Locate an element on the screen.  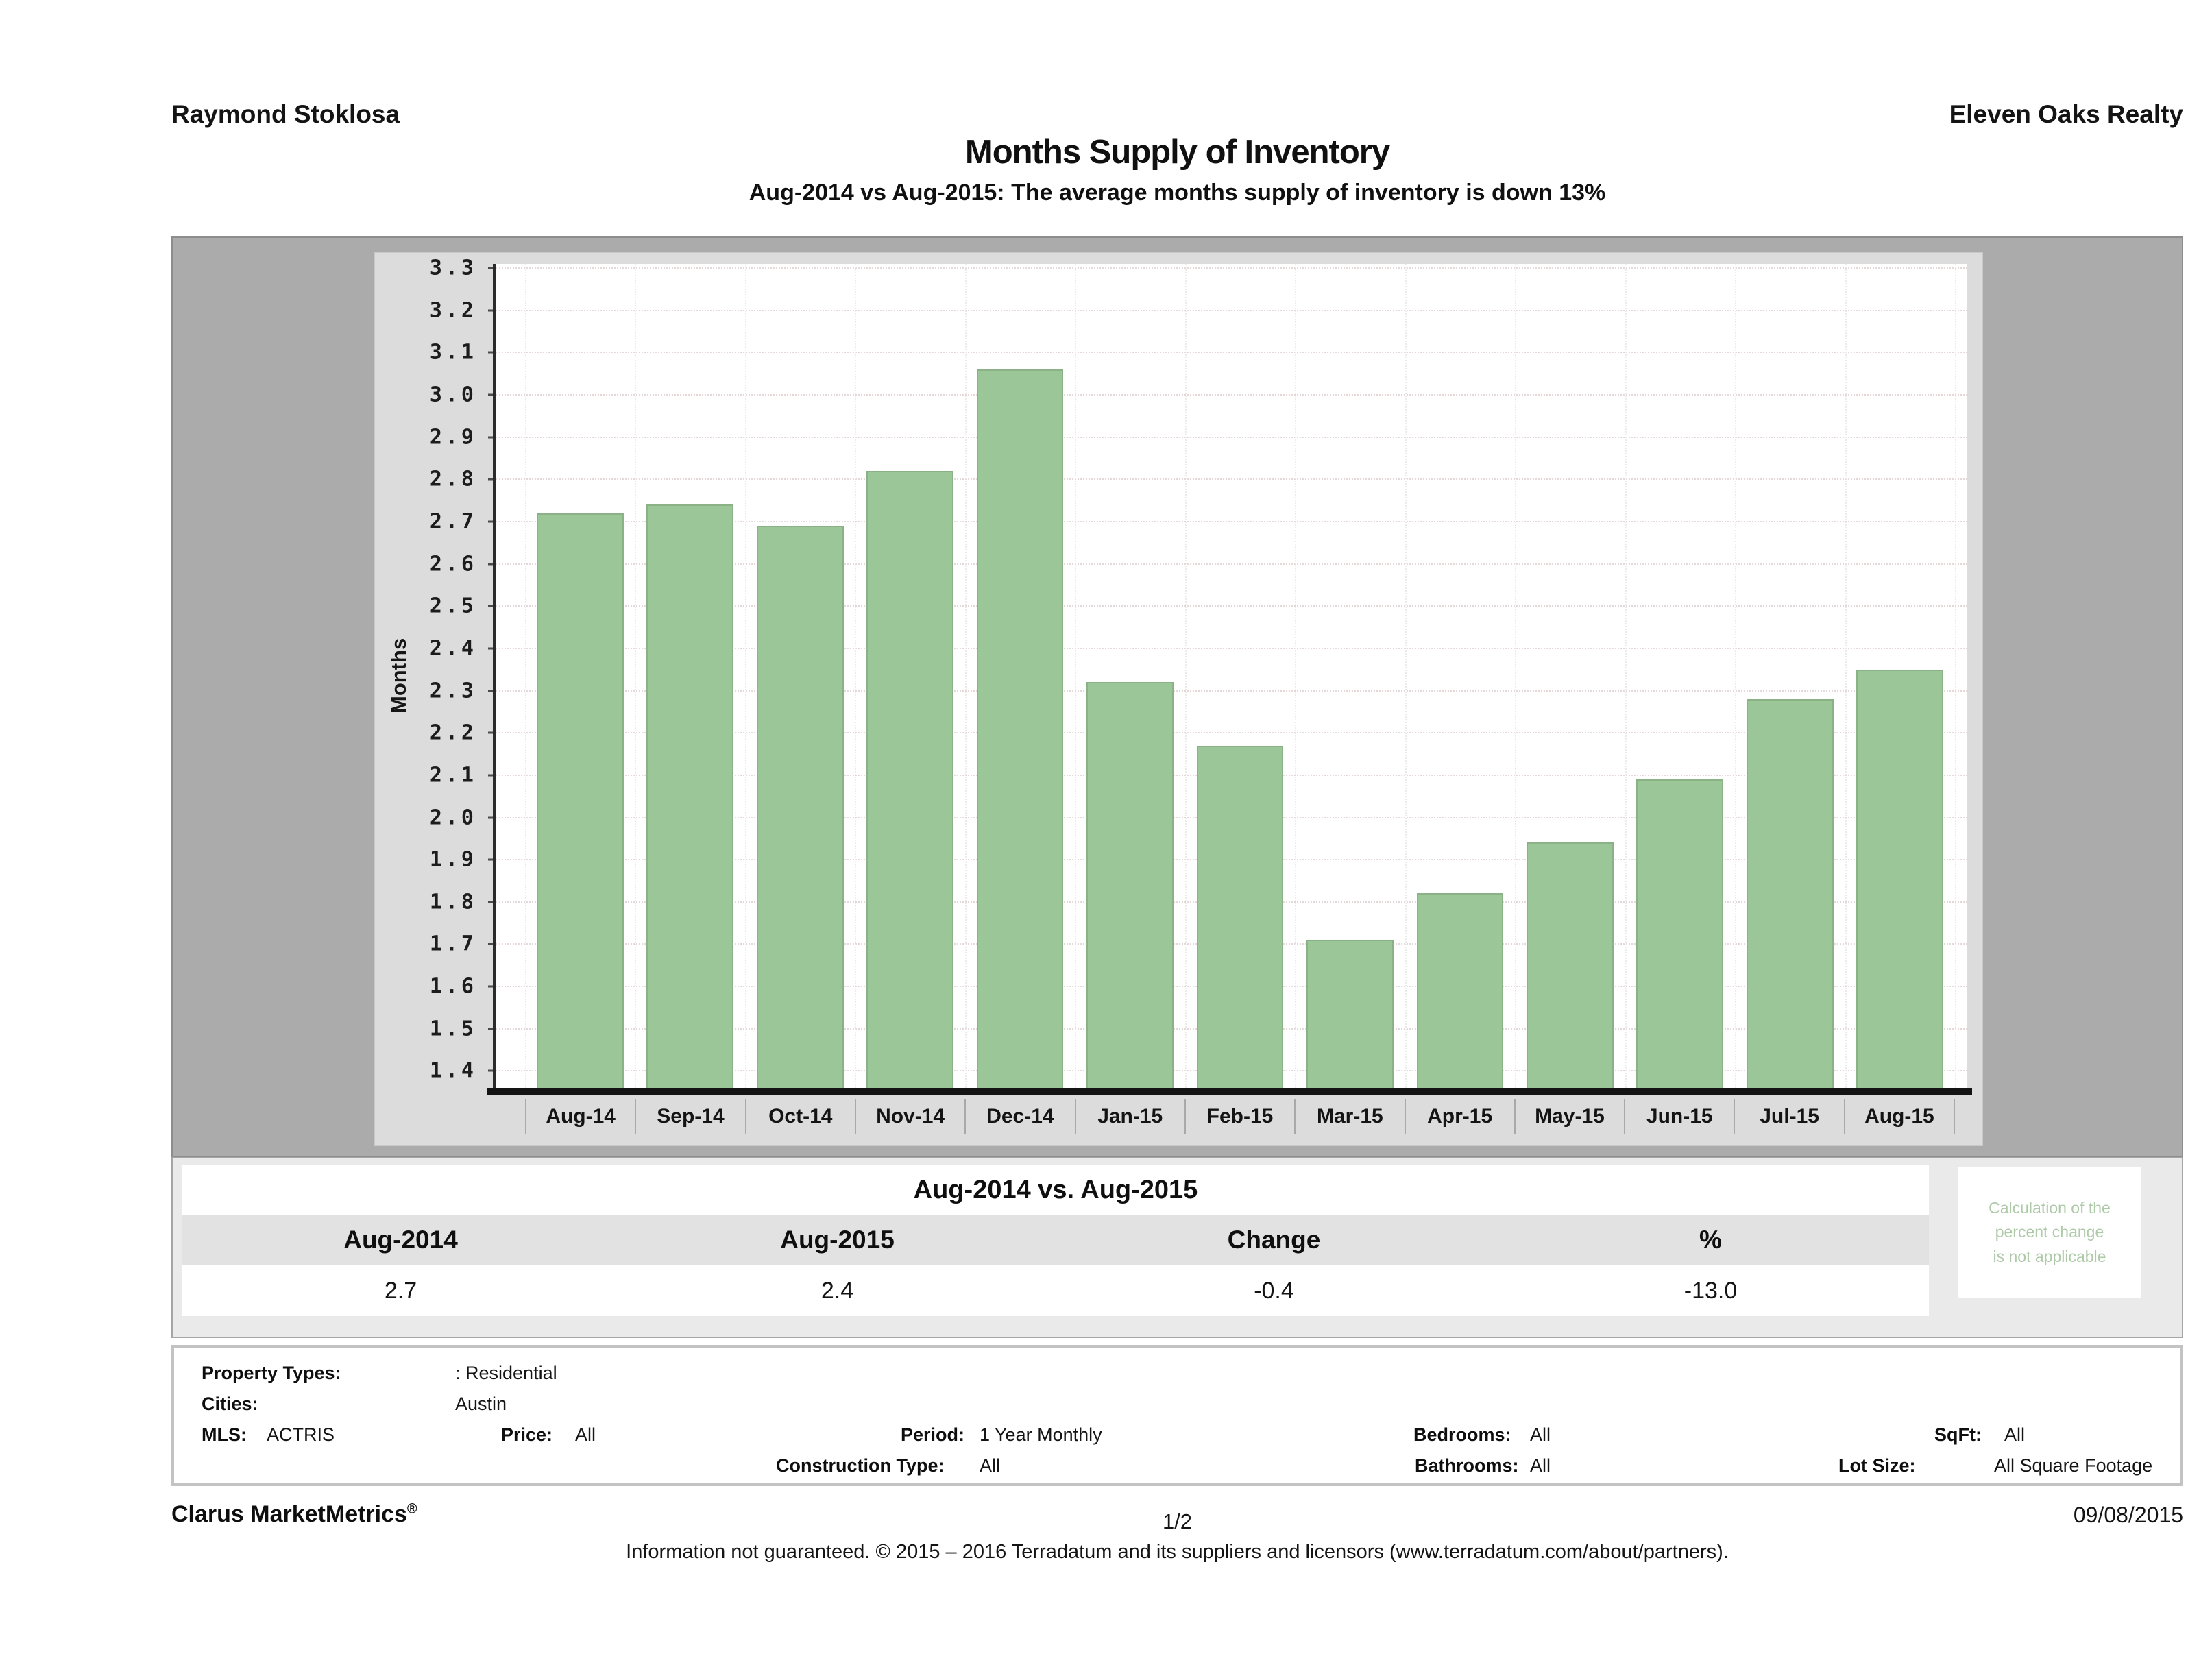
y-tick-label: 3.3 is located at coordinates (453, 268).